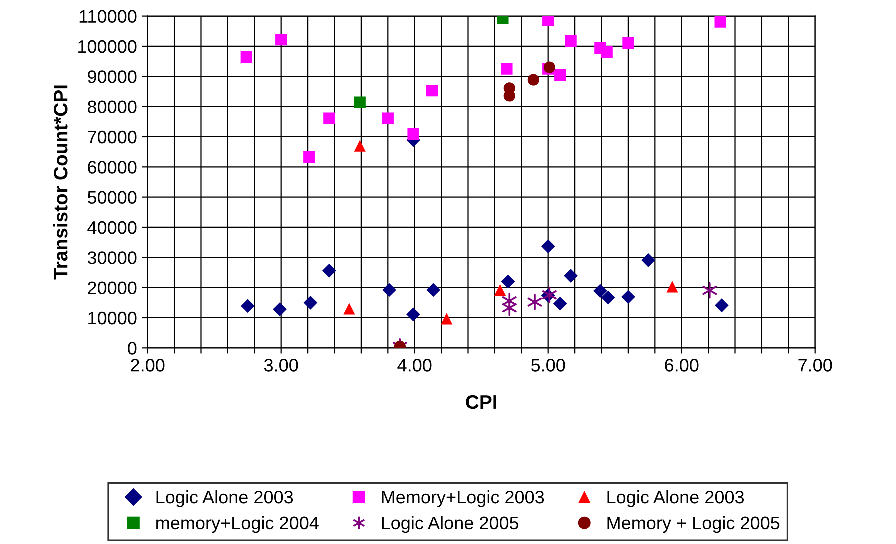 Image resolution: width=896 pixels, height=544 pixels. Describe the element at coordinates (694, 525) in the screenshot. I see `legend-label: Memory + Logic 2005` at that location.